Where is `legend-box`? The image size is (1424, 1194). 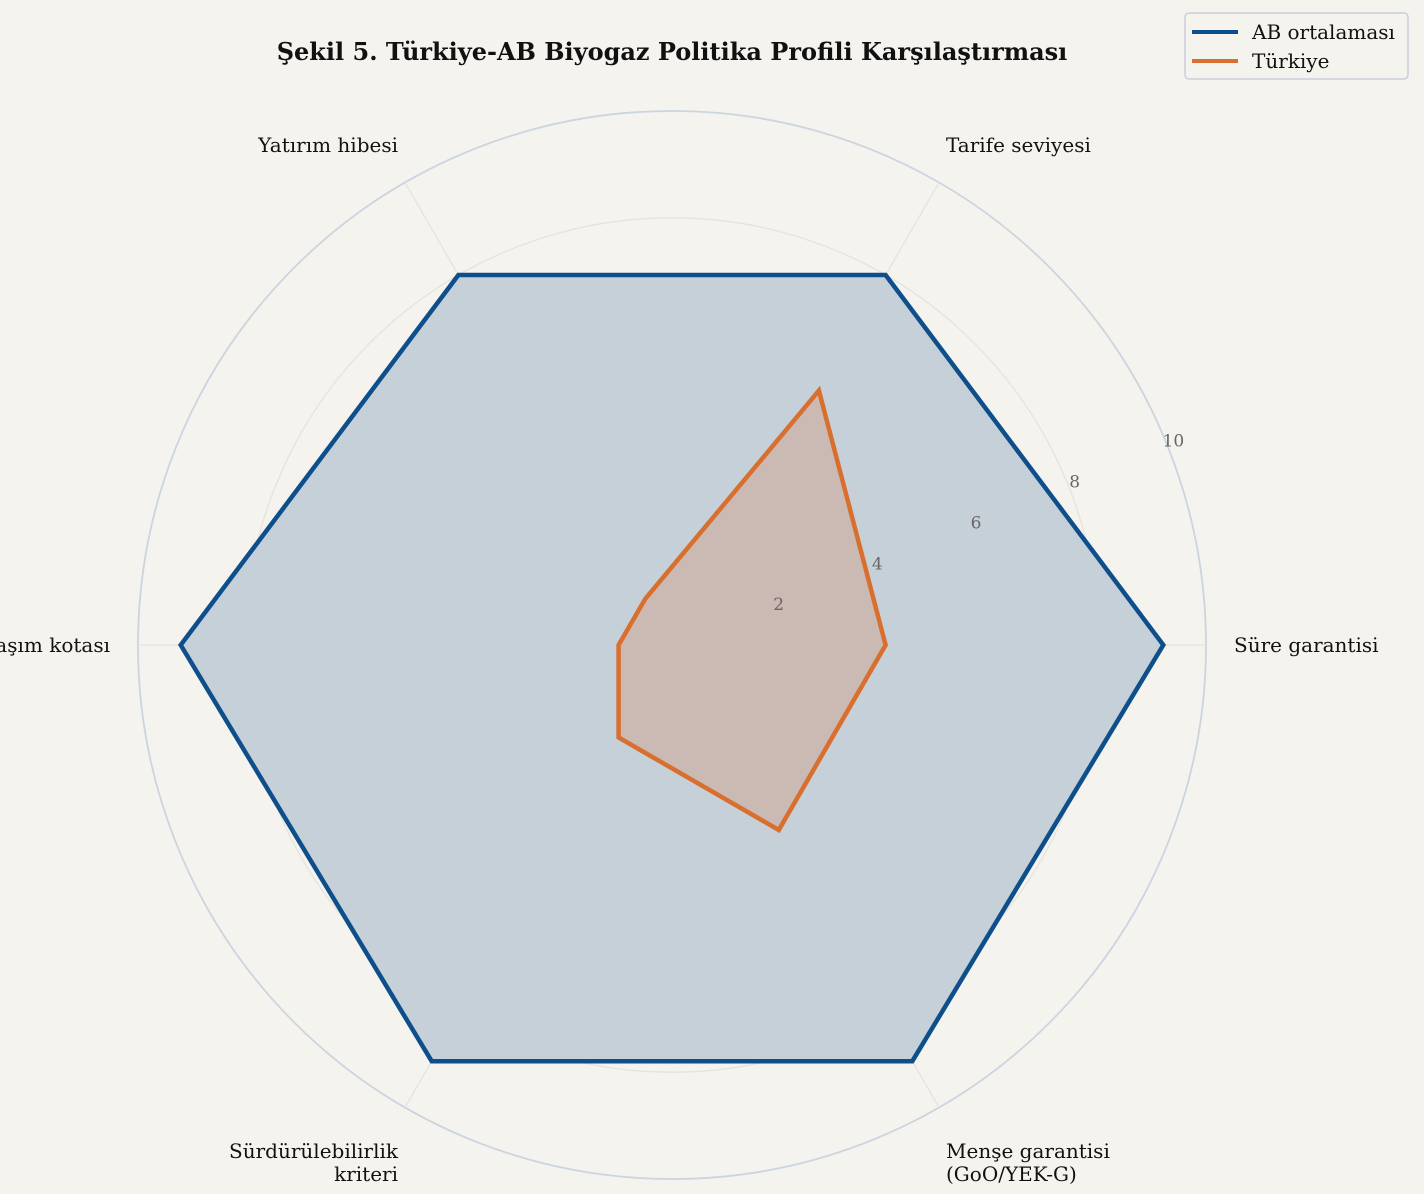 legend-box is located at coordinates (1296, 46).